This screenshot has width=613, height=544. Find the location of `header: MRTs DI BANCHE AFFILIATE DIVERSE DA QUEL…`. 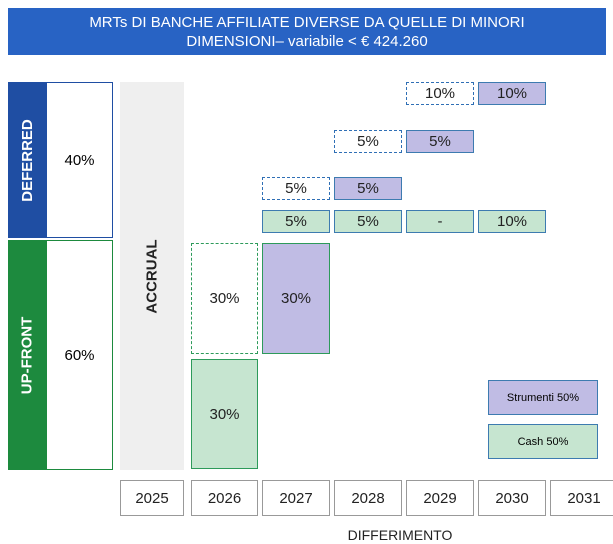

header: MRTs DI BANCHE AFFILIATE DIVERSE DA QUEL… is located at coordinates (307, 31).